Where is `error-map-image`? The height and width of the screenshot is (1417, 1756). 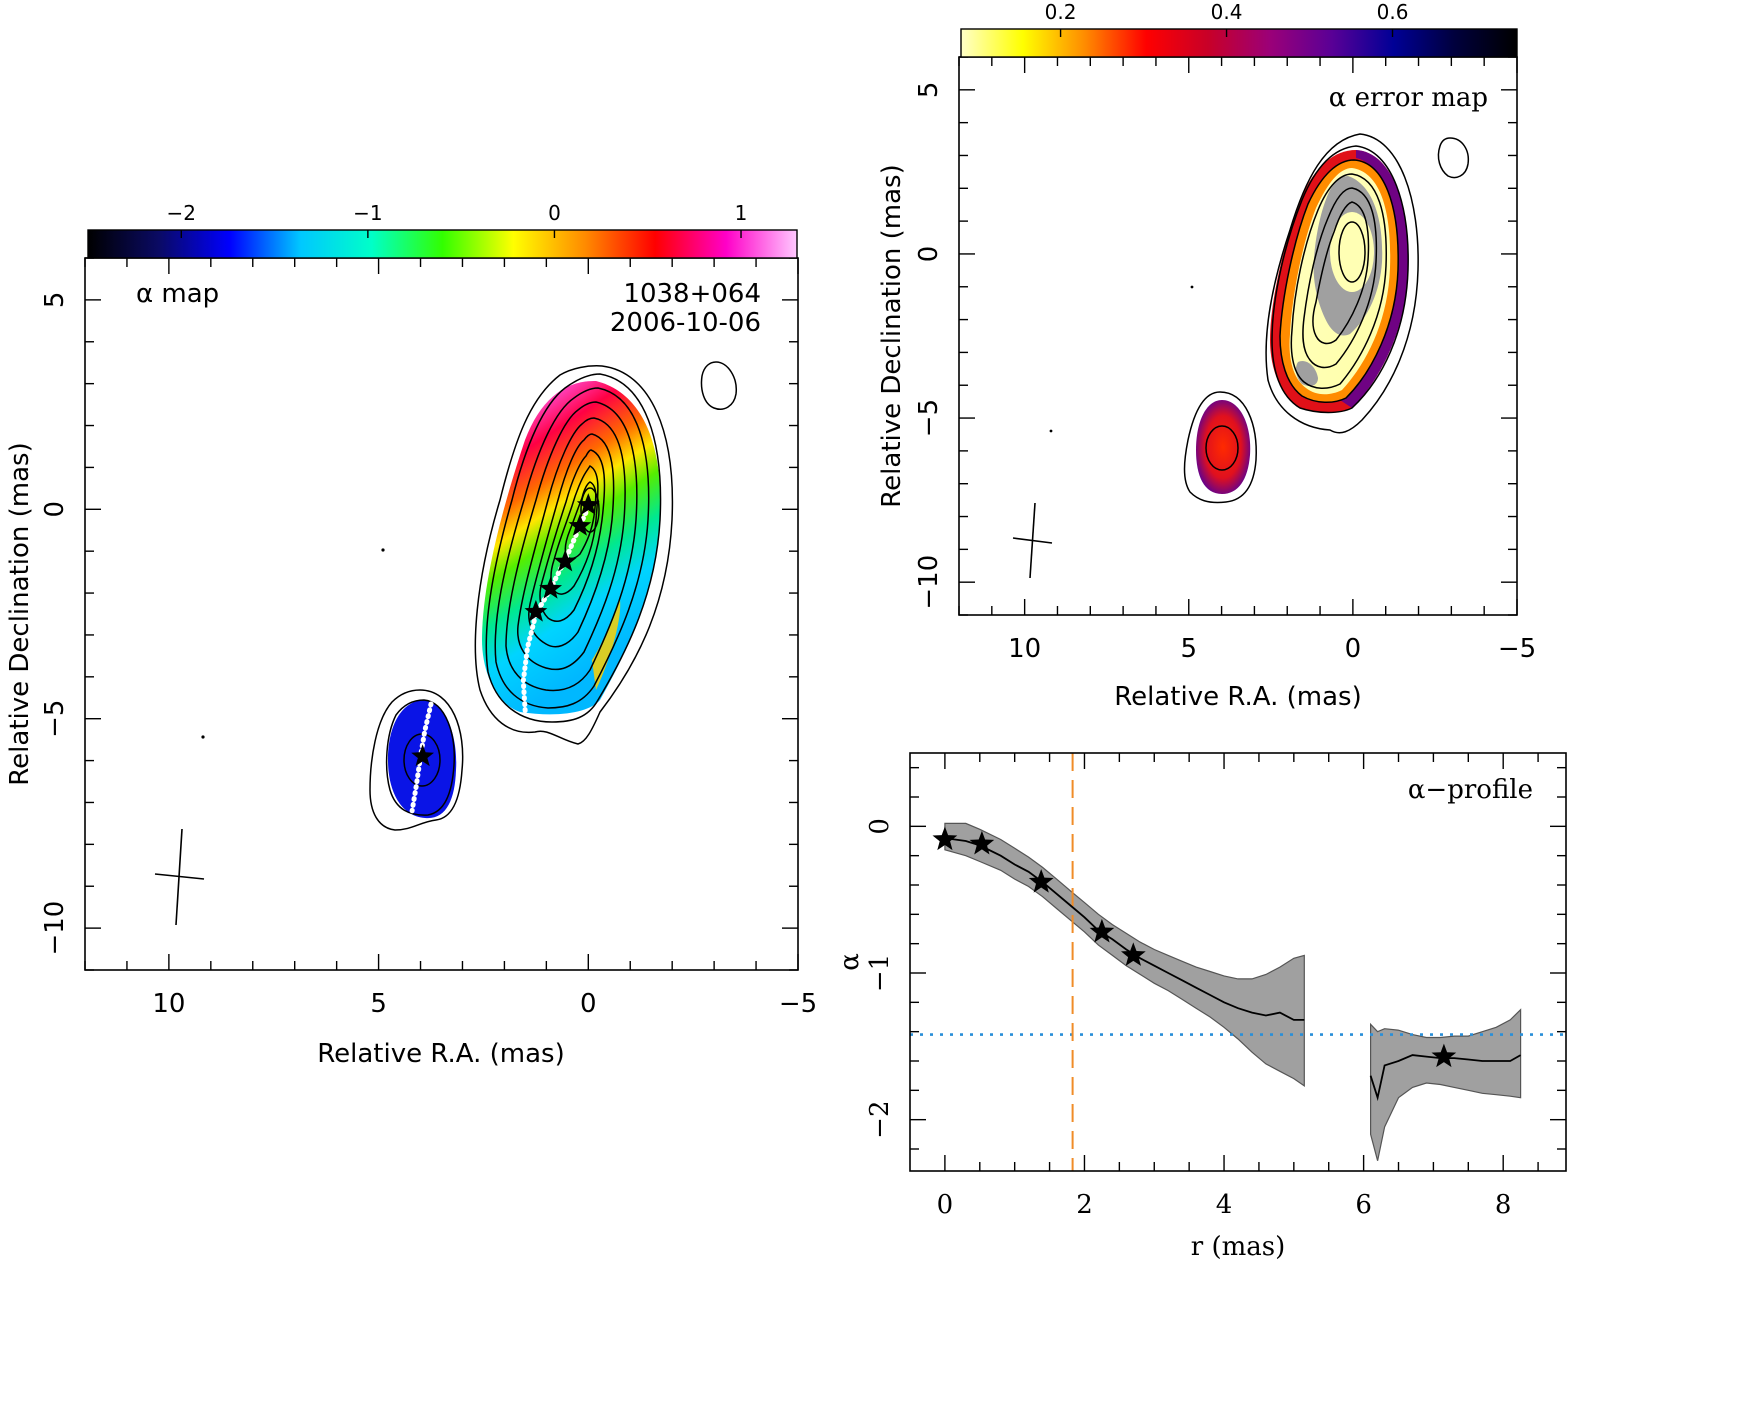 error-map-image is located at coordinates (1241, 356).